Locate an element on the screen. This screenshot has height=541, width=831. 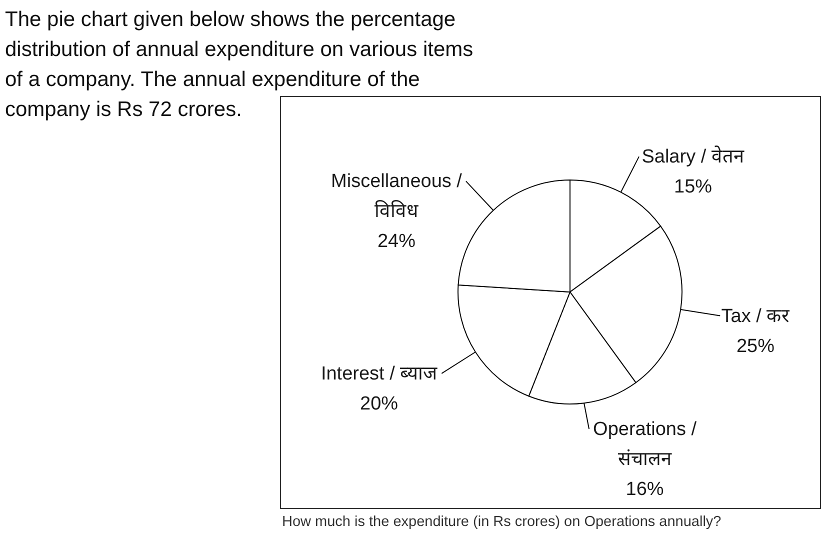
data-label: 20% is located at coordinates (379, 403).